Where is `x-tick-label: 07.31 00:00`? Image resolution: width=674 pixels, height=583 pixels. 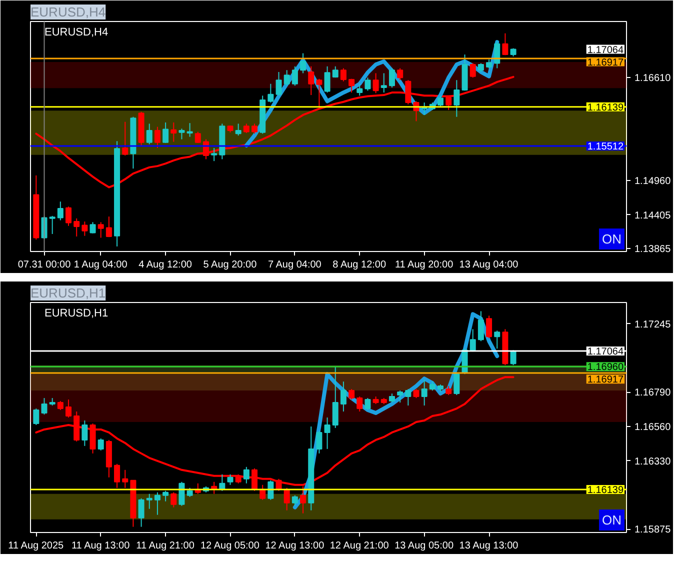 x-tick-label: 07.31 00:00 is located at coordinates (45, 265).